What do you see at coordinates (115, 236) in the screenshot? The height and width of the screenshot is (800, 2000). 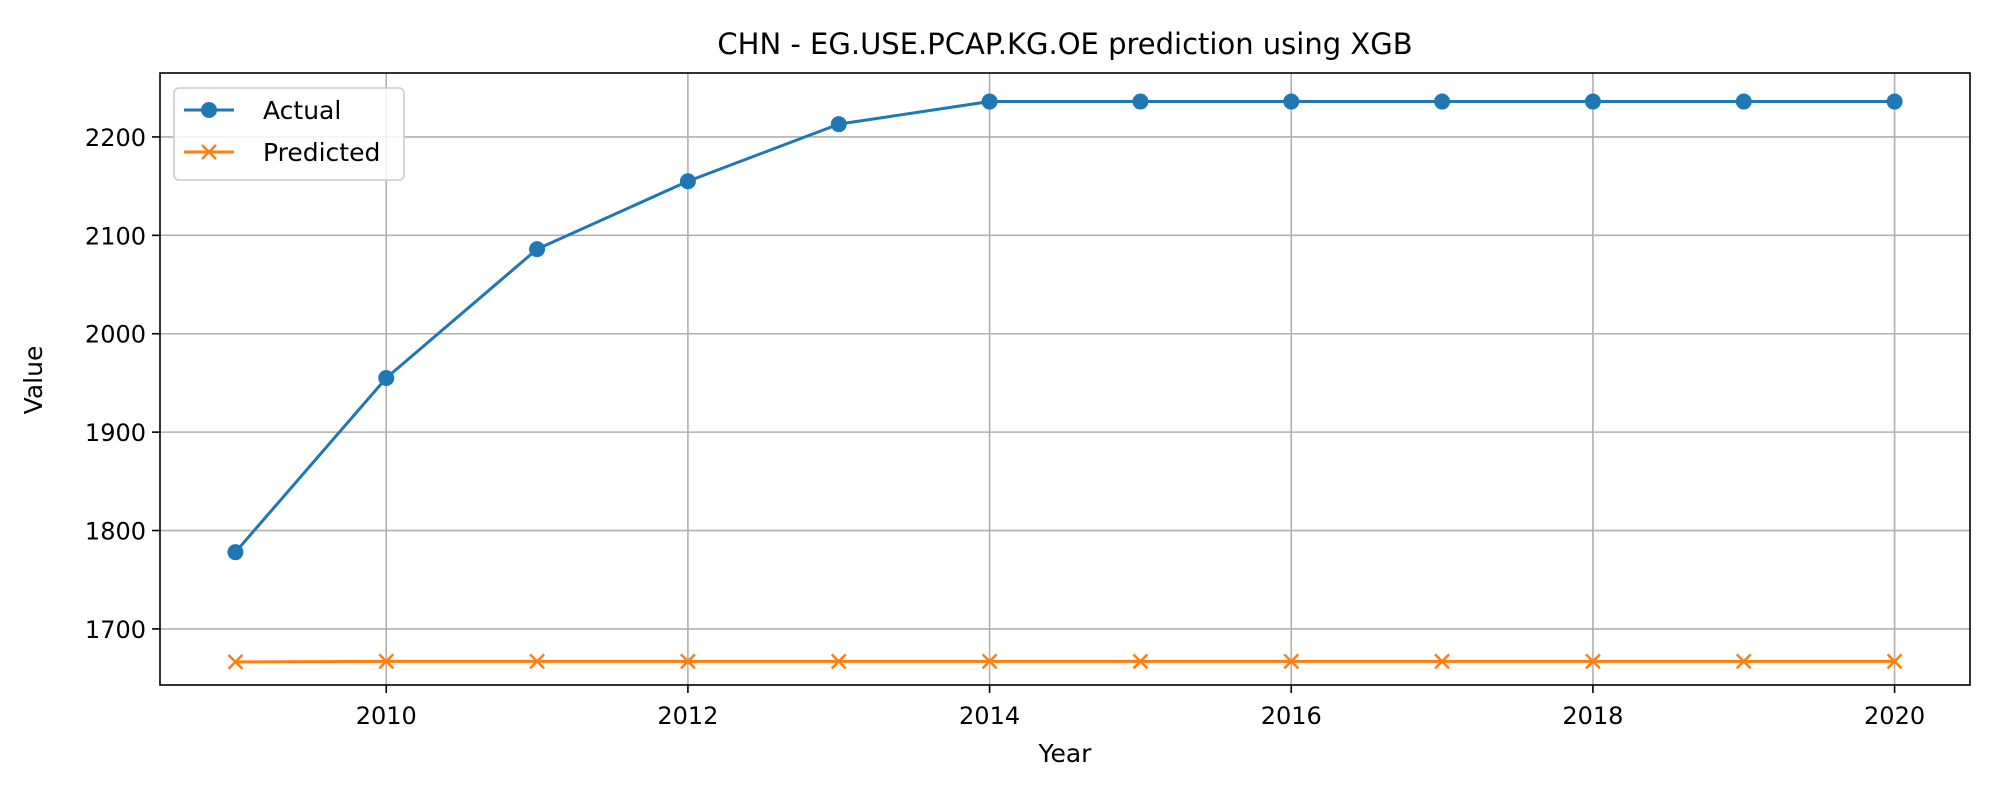 I see `y-tick-label: 2100` at bounding box center [115, 236].